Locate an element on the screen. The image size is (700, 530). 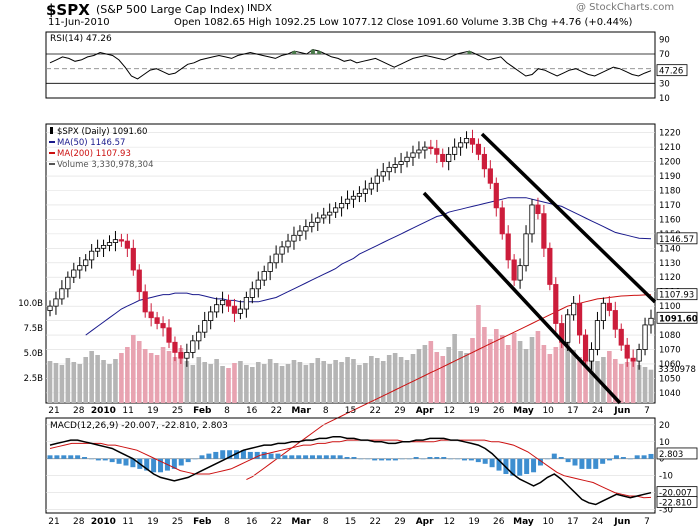
macd-x-tick-label: May is located at coordinates (523, 522).